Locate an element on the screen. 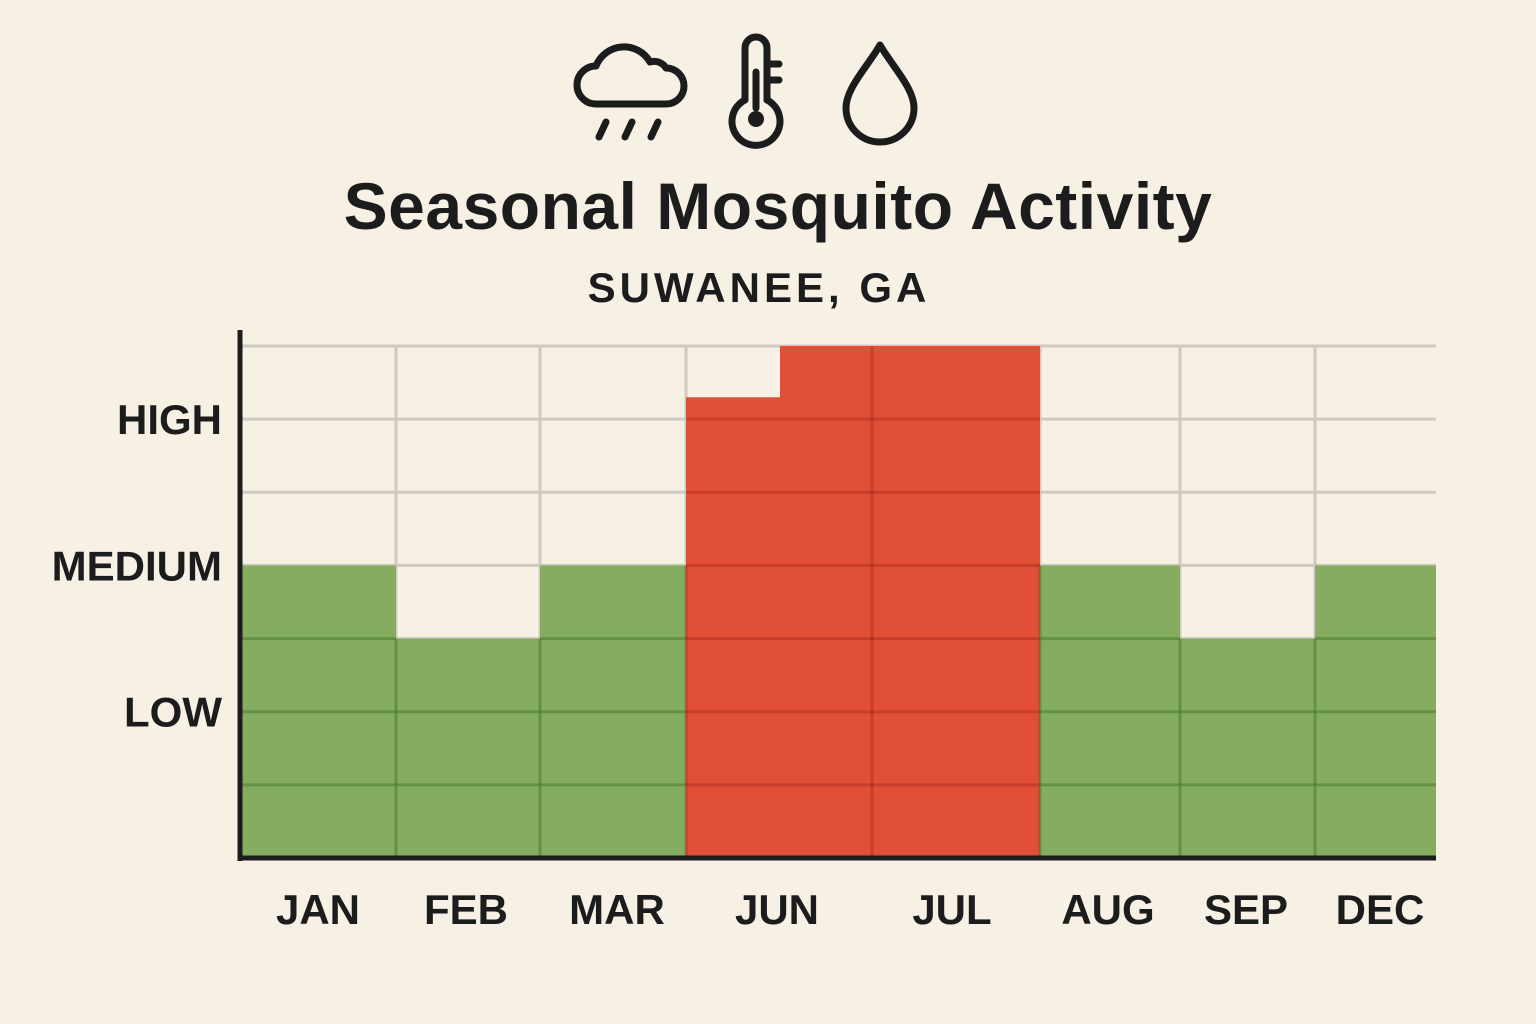  x-tick-label-sep: SEP is located at coordinates (1246, 909).